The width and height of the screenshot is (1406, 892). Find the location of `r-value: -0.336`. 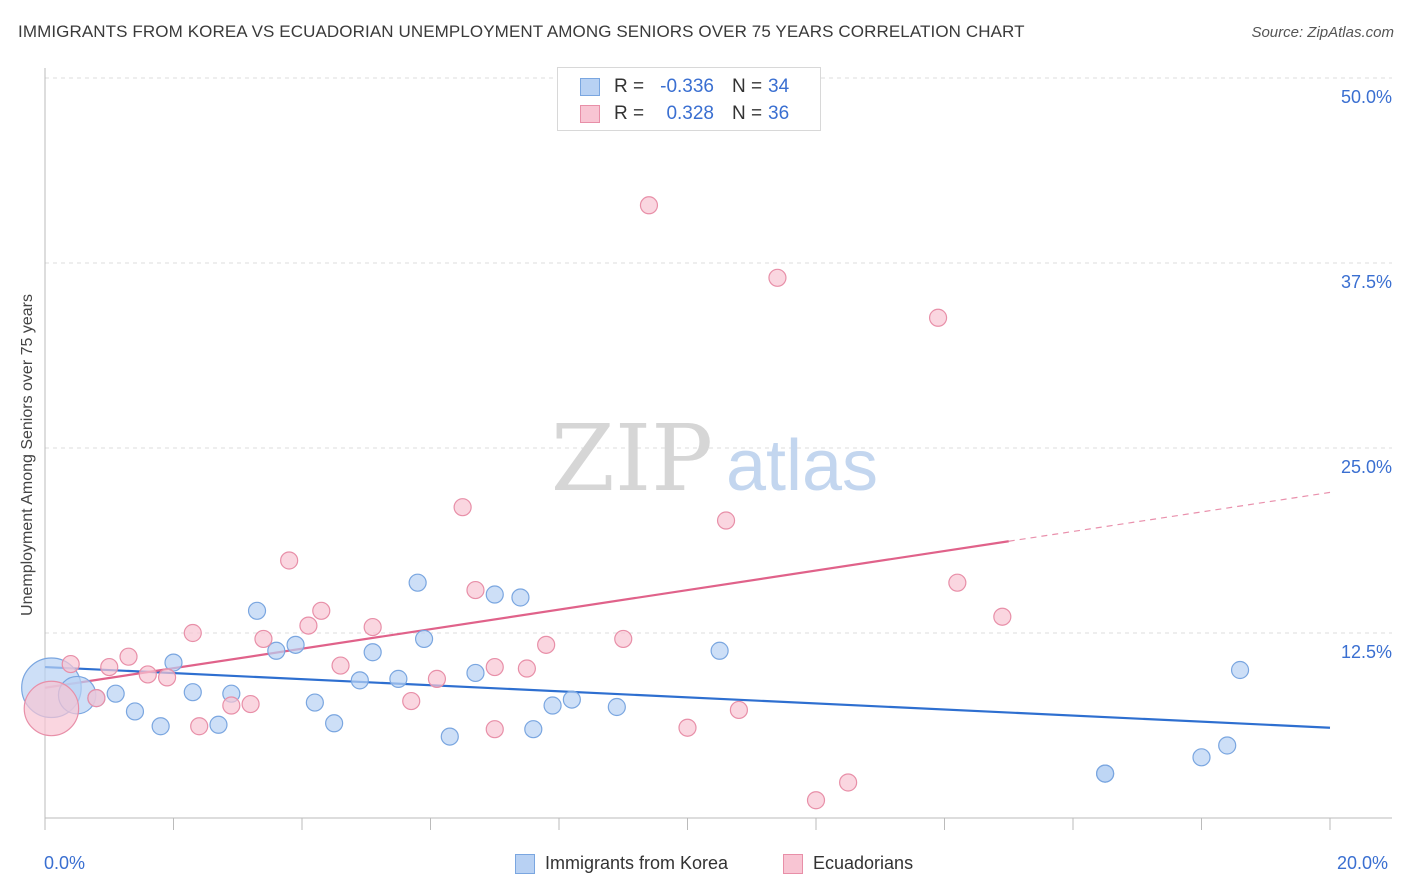

r-value: -0.336 is located at coordinates (687, 86).